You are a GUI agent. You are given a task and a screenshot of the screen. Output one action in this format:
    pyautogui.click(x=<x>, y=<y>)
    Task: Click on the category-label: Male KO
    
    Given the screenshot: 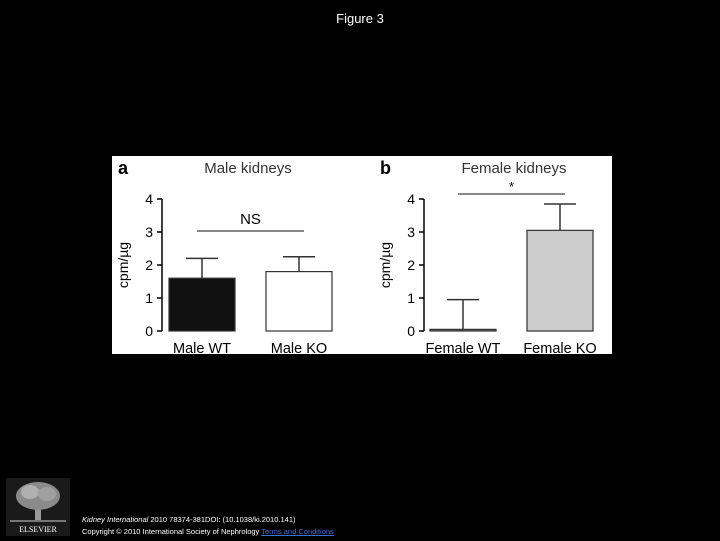 What is the action you would take?
    pyautogui.click(x=299, y=347)
    